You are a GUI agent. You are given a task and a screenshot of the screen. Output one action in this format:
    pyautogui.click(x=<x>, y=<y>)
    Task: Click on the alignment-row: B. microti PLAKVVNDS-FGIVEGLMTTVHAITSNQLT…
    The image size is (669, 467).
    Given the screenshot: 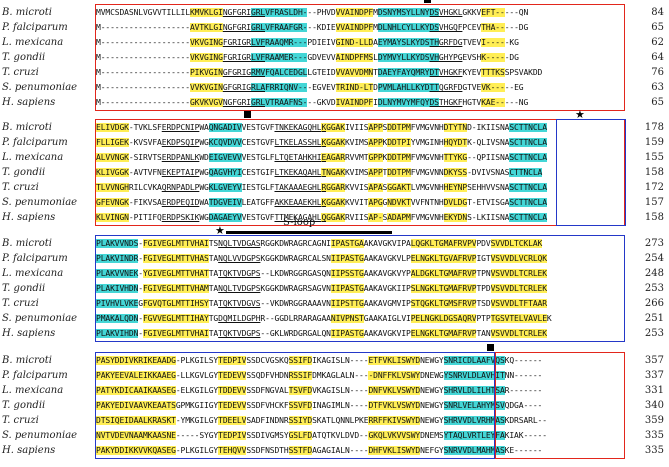 What is the action you would take?
    pyautogui.click(x=334, y=243)
    